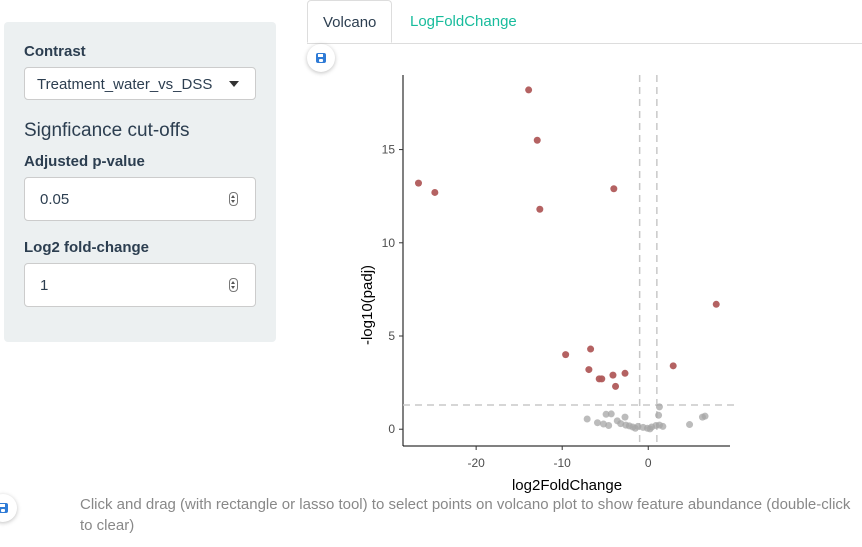  What do you see at coordinates (125, 84) in the screenshot?
I see `contrast-select-value: Treatment_water_vs_DSS` at bounding box center [125, 84].